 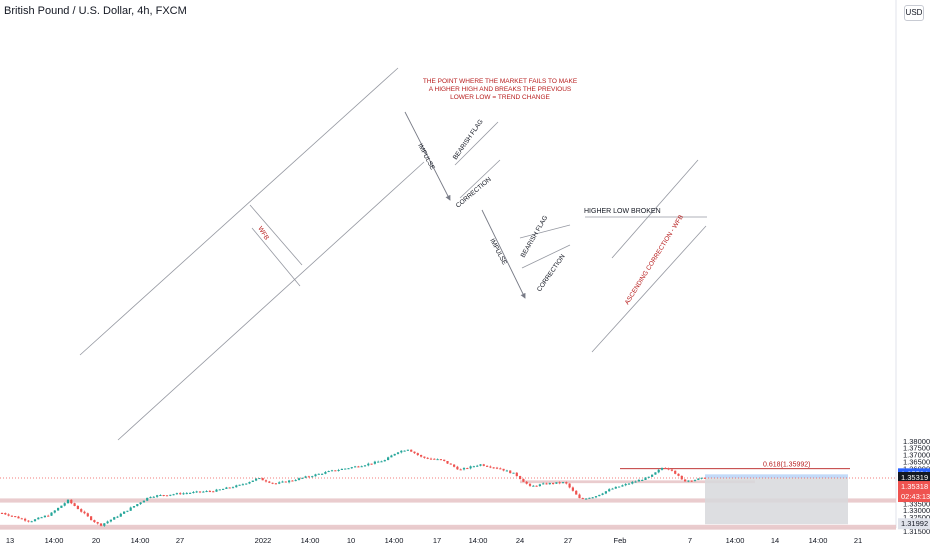 What do you see at coordinates (448, 500) in the screenshot?
I see `zone-support-middle` at bounding box center [448, 500].